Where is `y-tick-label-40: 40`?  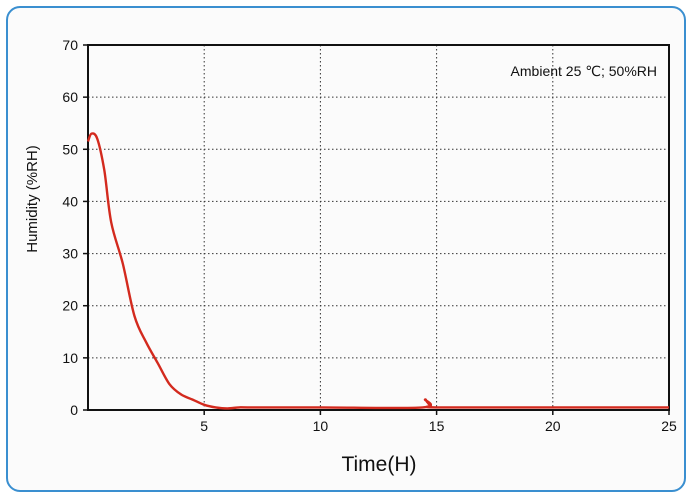 y-tick-label-40: 40 is located at coordinates (70, 201).